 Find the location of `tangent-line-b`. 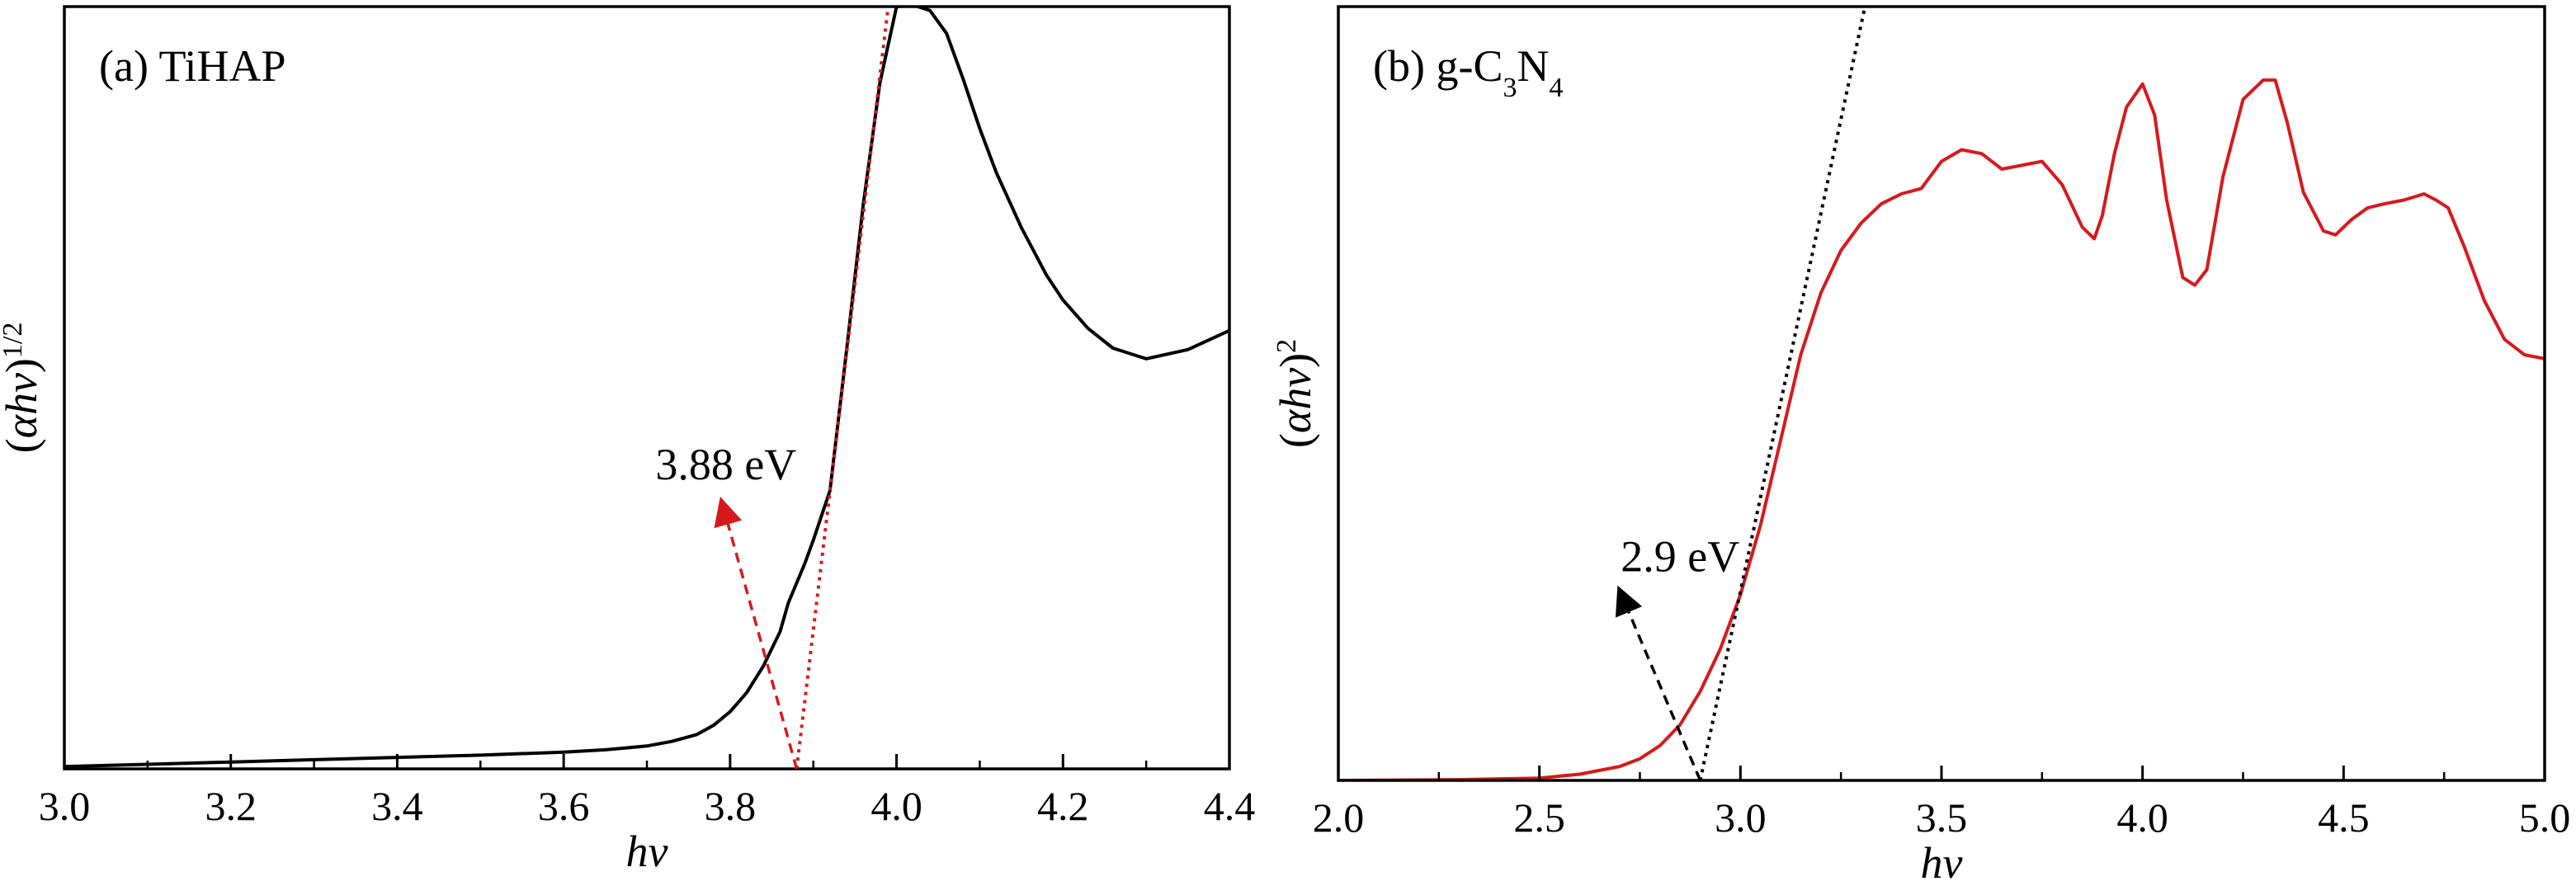

tangent-line-b is located at coordinates (1782, 393).